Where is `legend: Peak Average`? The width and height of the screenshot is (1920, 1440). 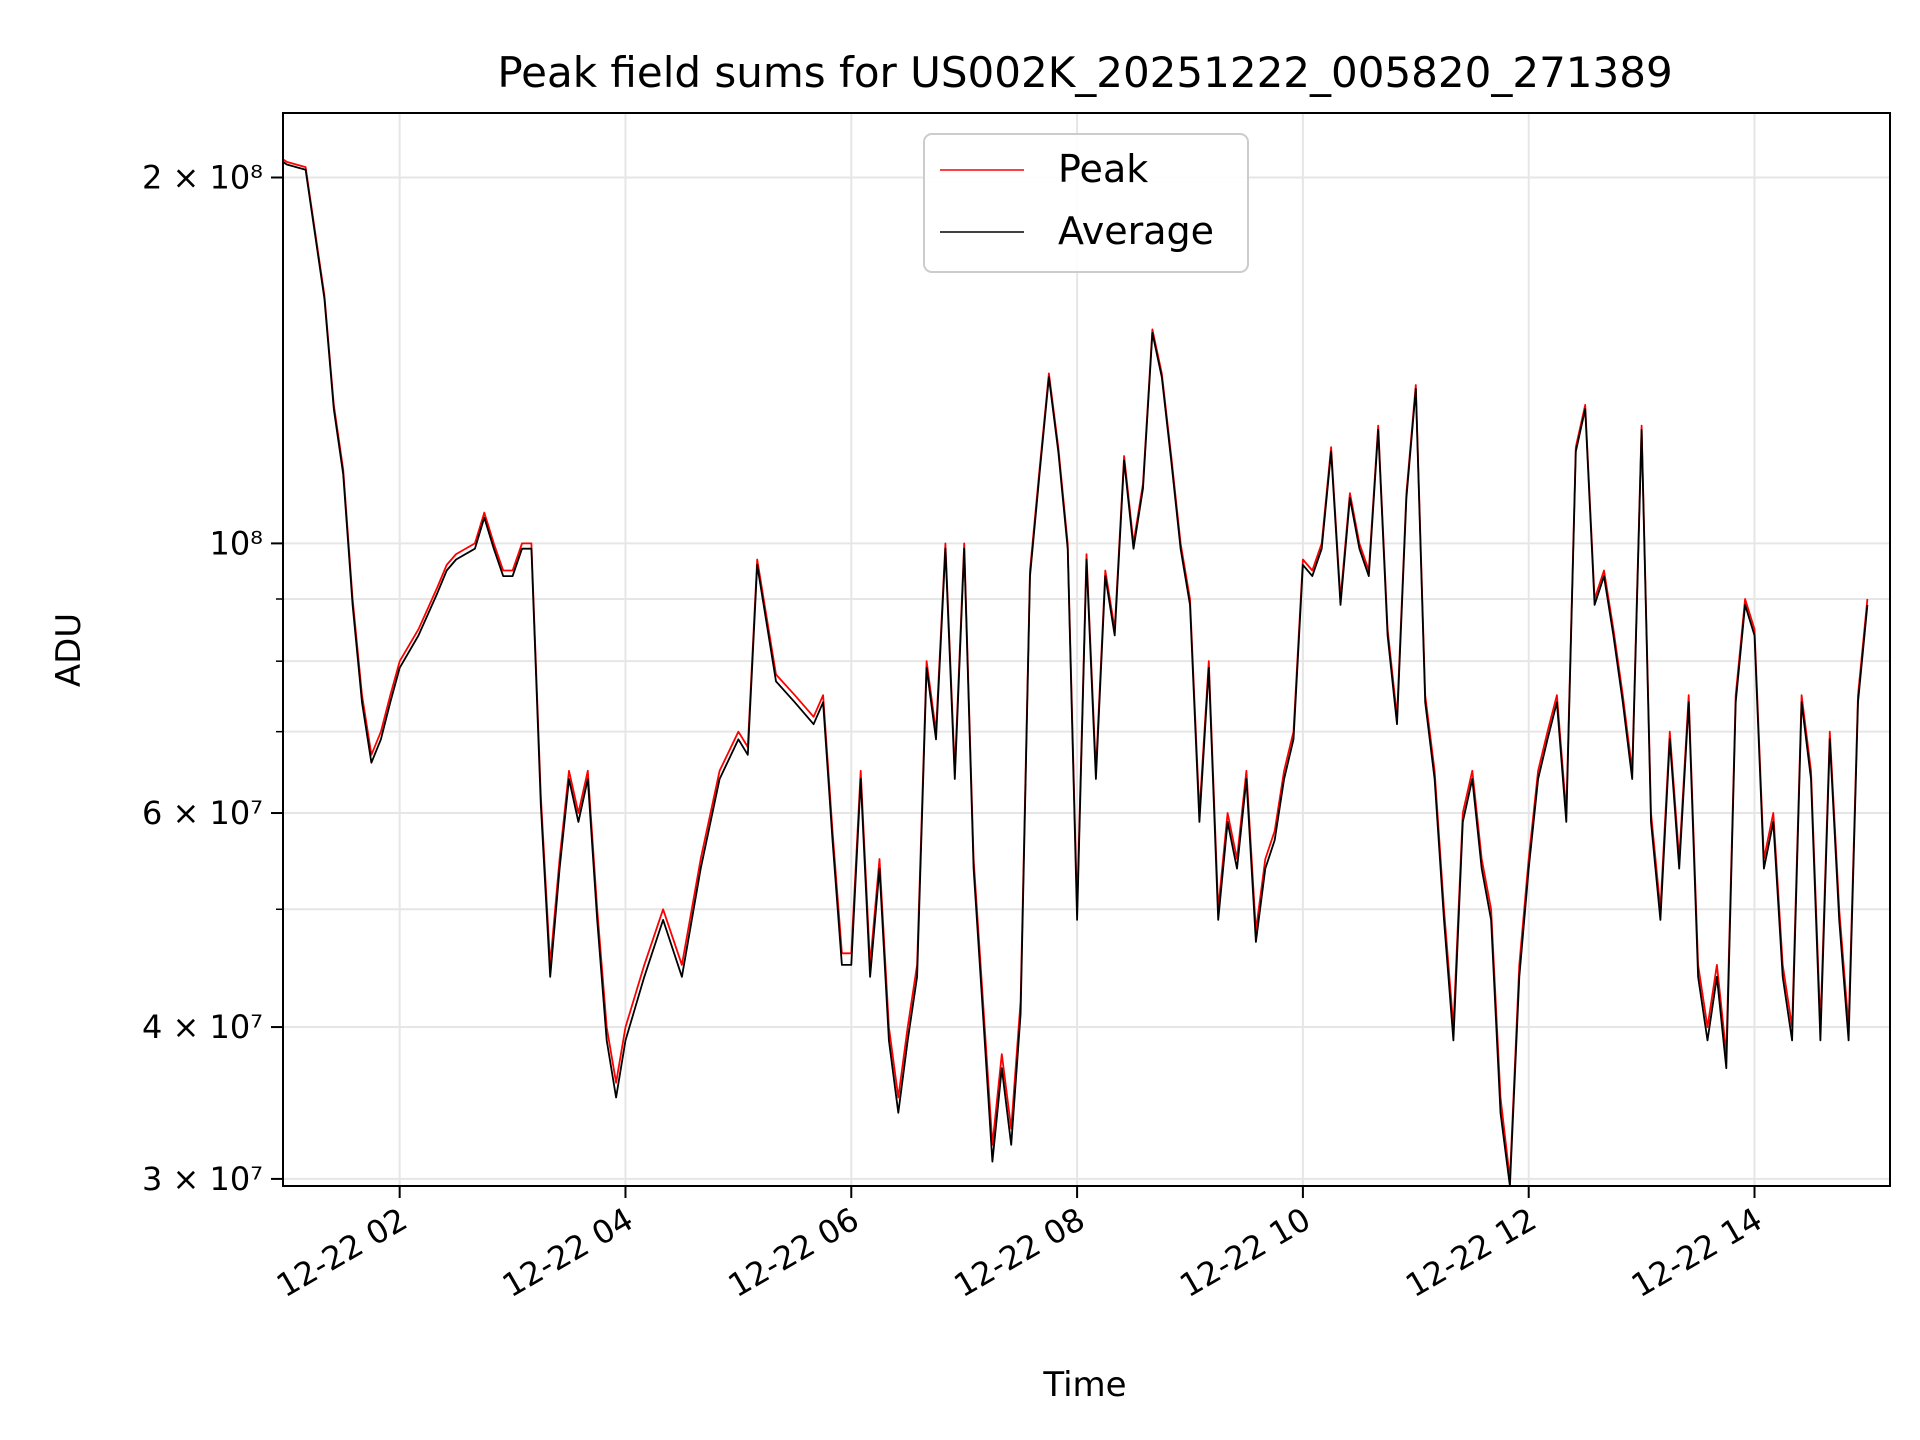
legend: Peak Average is located at coordinates (1086, 203).